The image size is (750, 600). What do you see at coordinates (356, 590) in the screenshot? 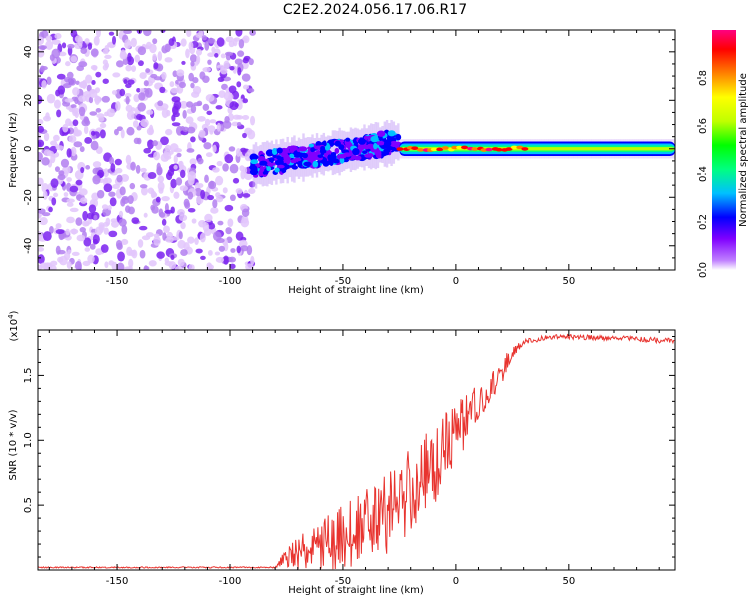
I see `line-plot-x-axis-label: Height of straight line (km)` at bounding box center [356, 590].